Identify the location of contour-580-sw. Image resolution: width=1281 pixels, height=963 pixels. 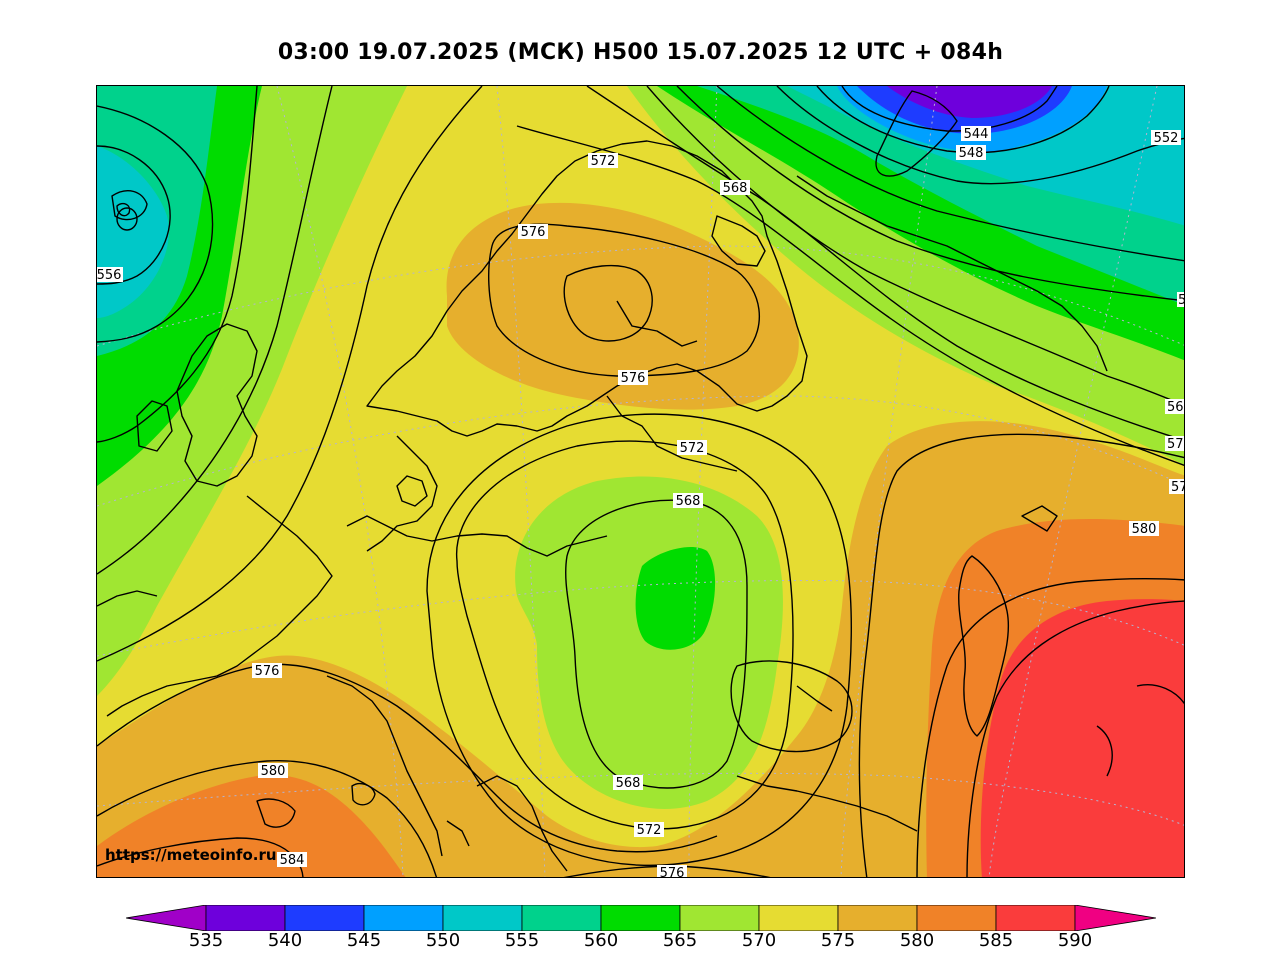
(267, 818).